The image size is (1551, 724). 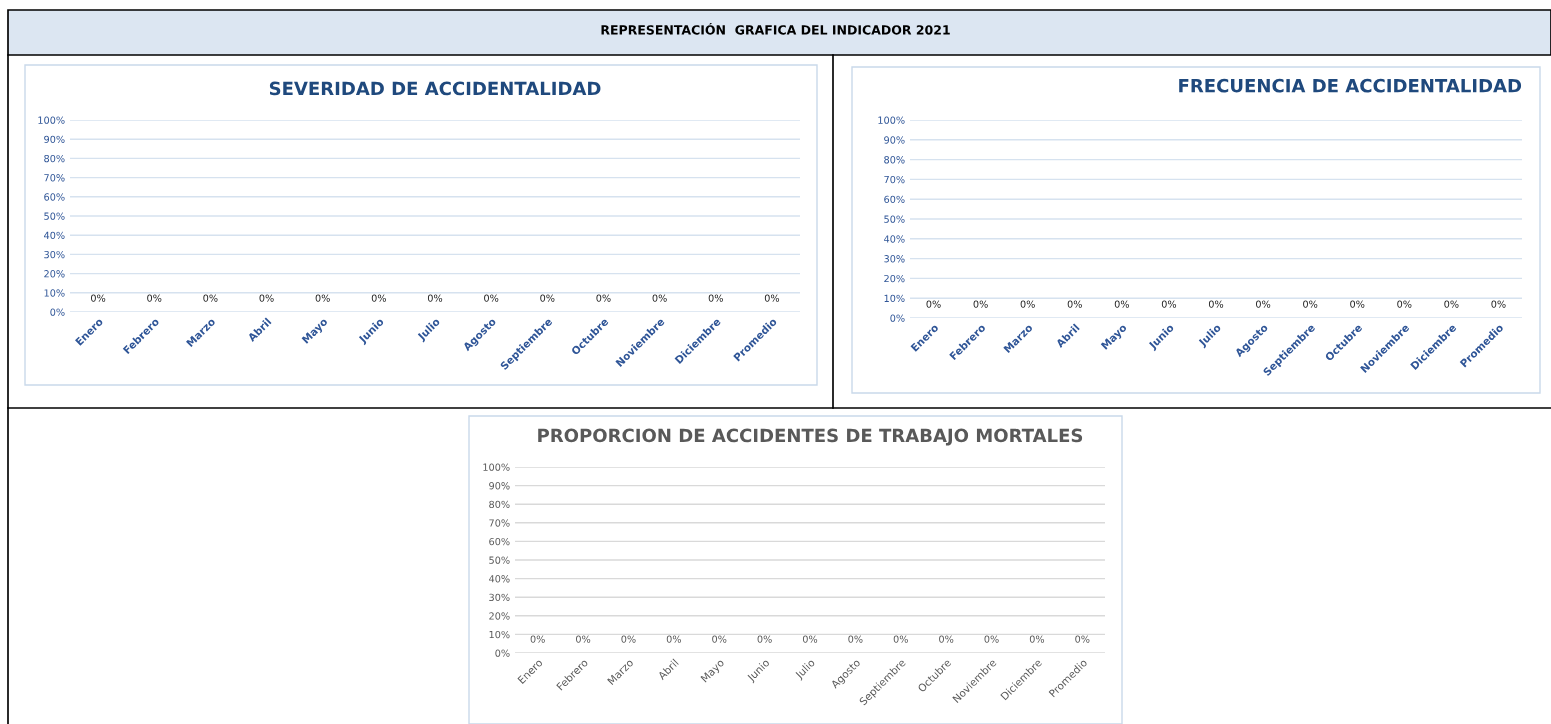 I want to click on text: REPRESENTACIÓN GRAFICA DEL INDICADOR 2021, so click(x=775, y=28).